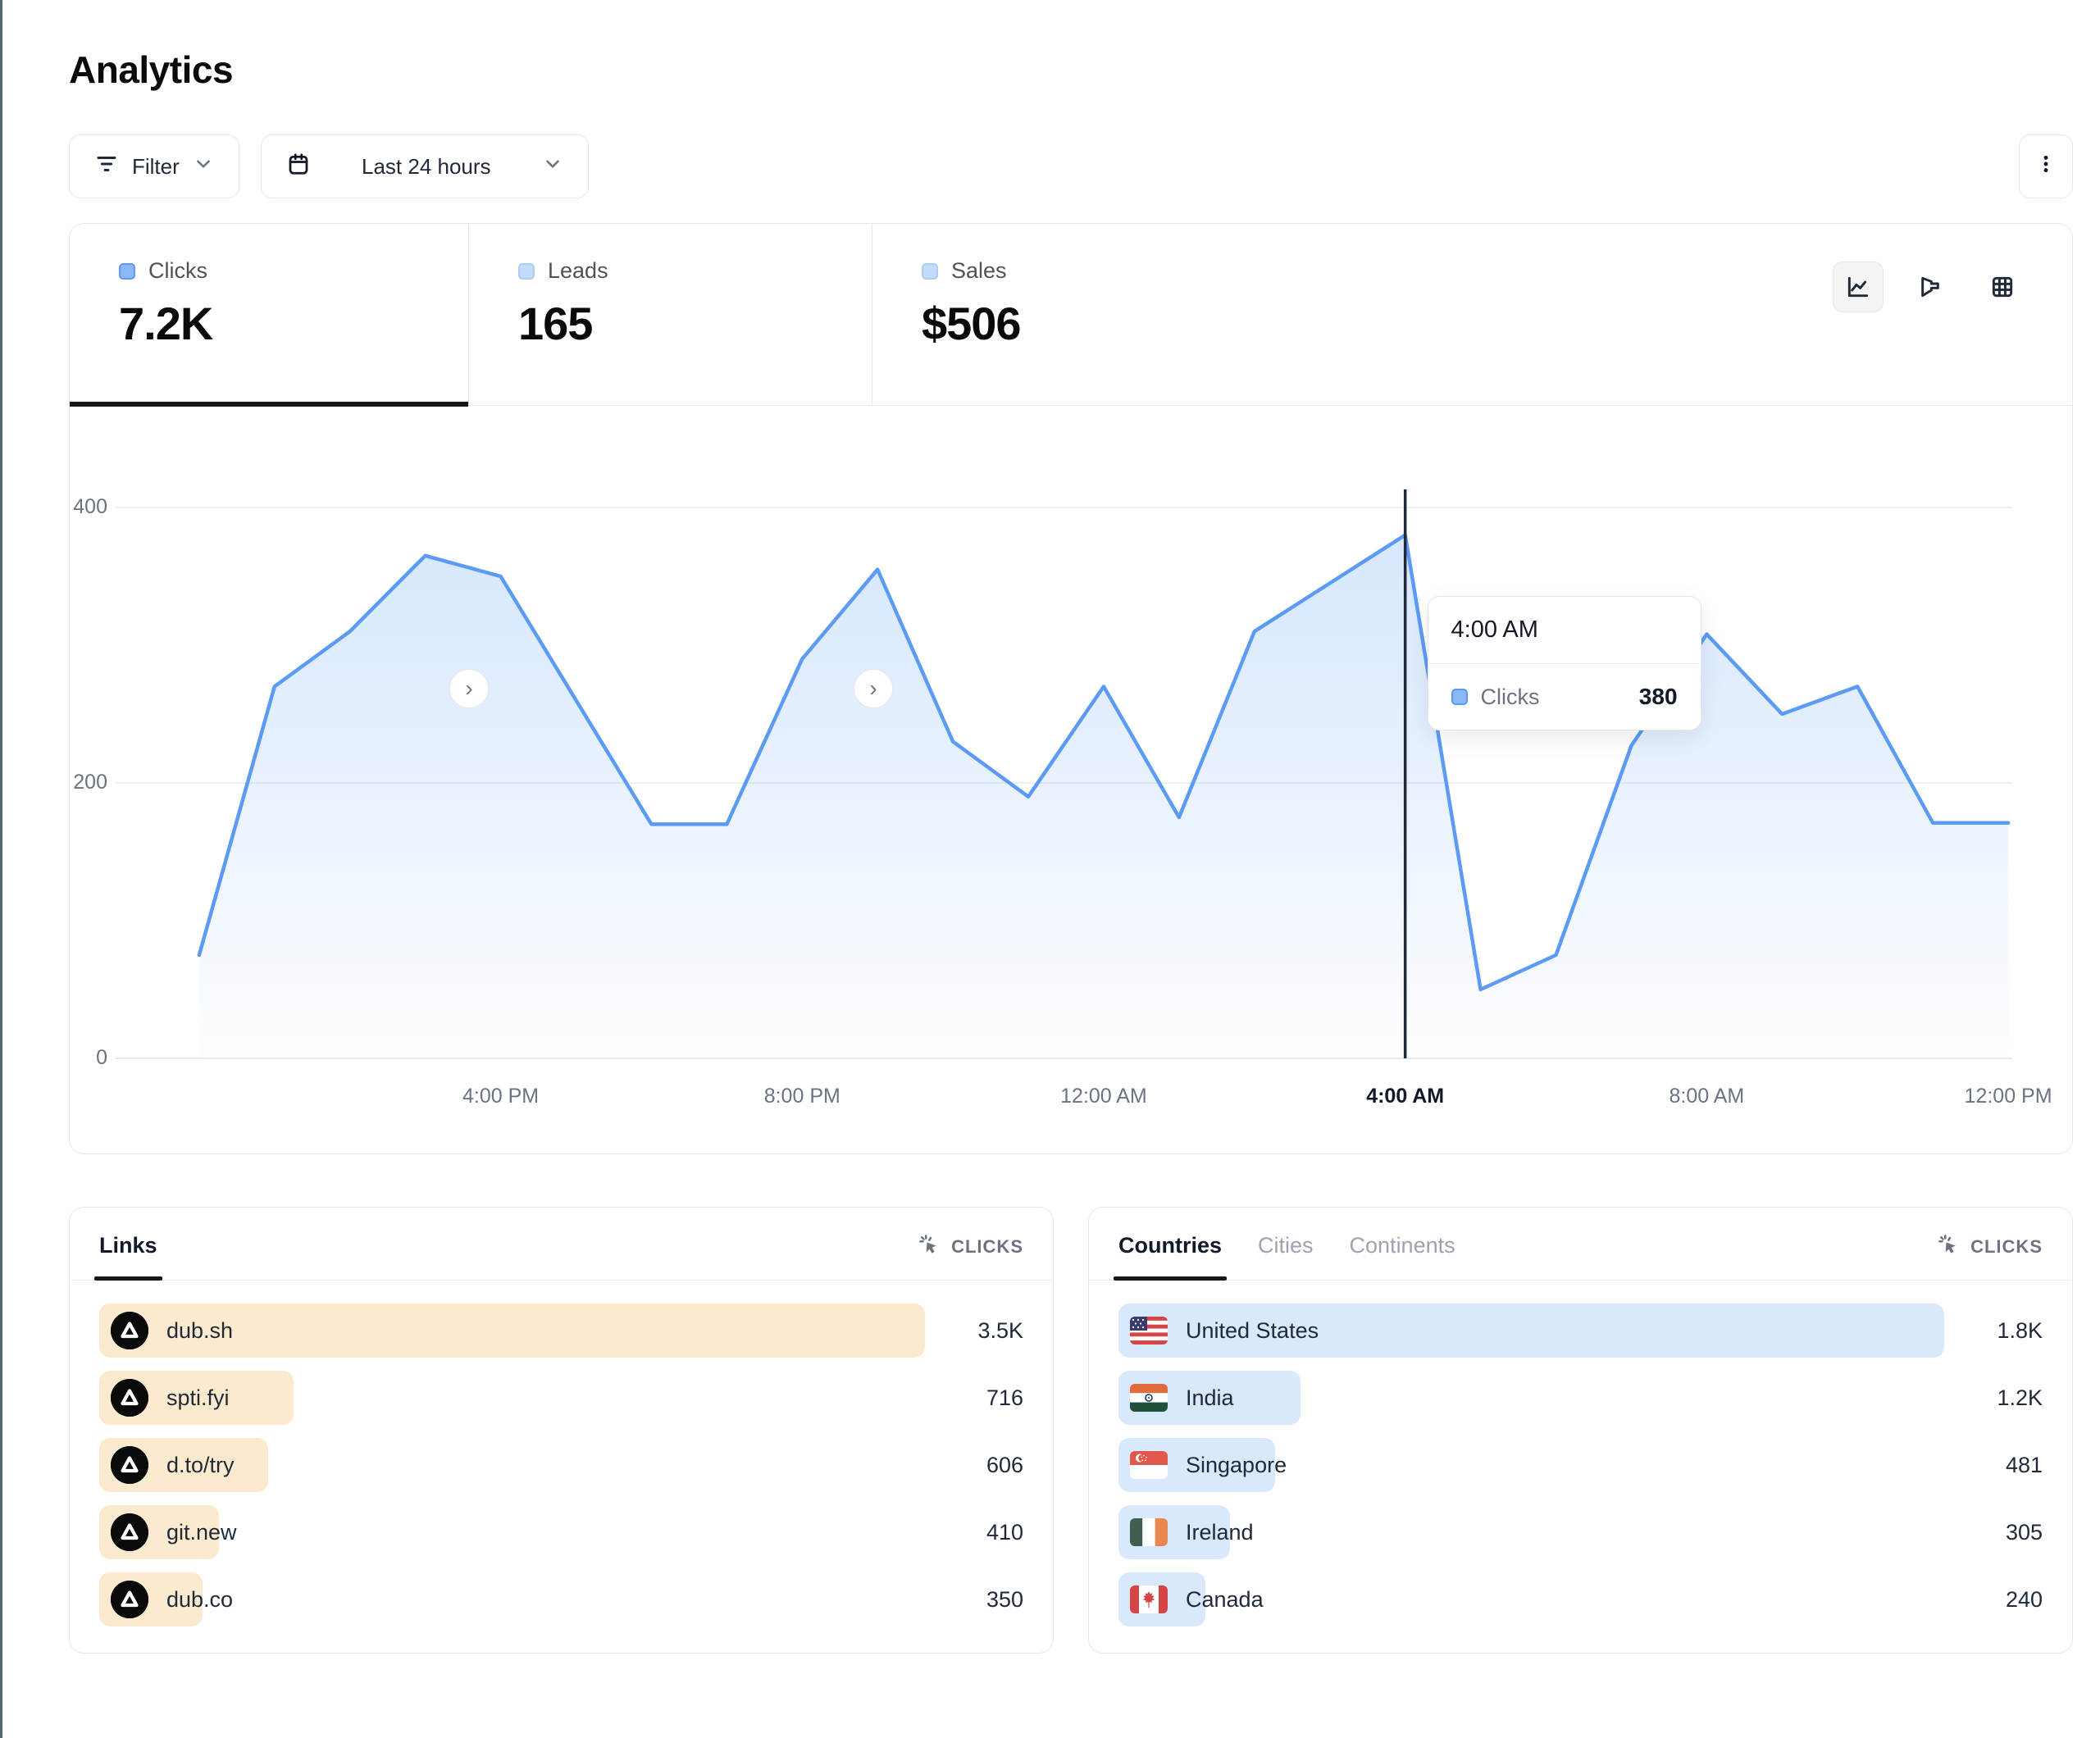 The height and width of the screenshot is (1738, 2100). What do you see at coordinates (1044, 314) in the screenshot?
I see `metric-tab-sales: Sales $506` at bounding box center [1044, 314].